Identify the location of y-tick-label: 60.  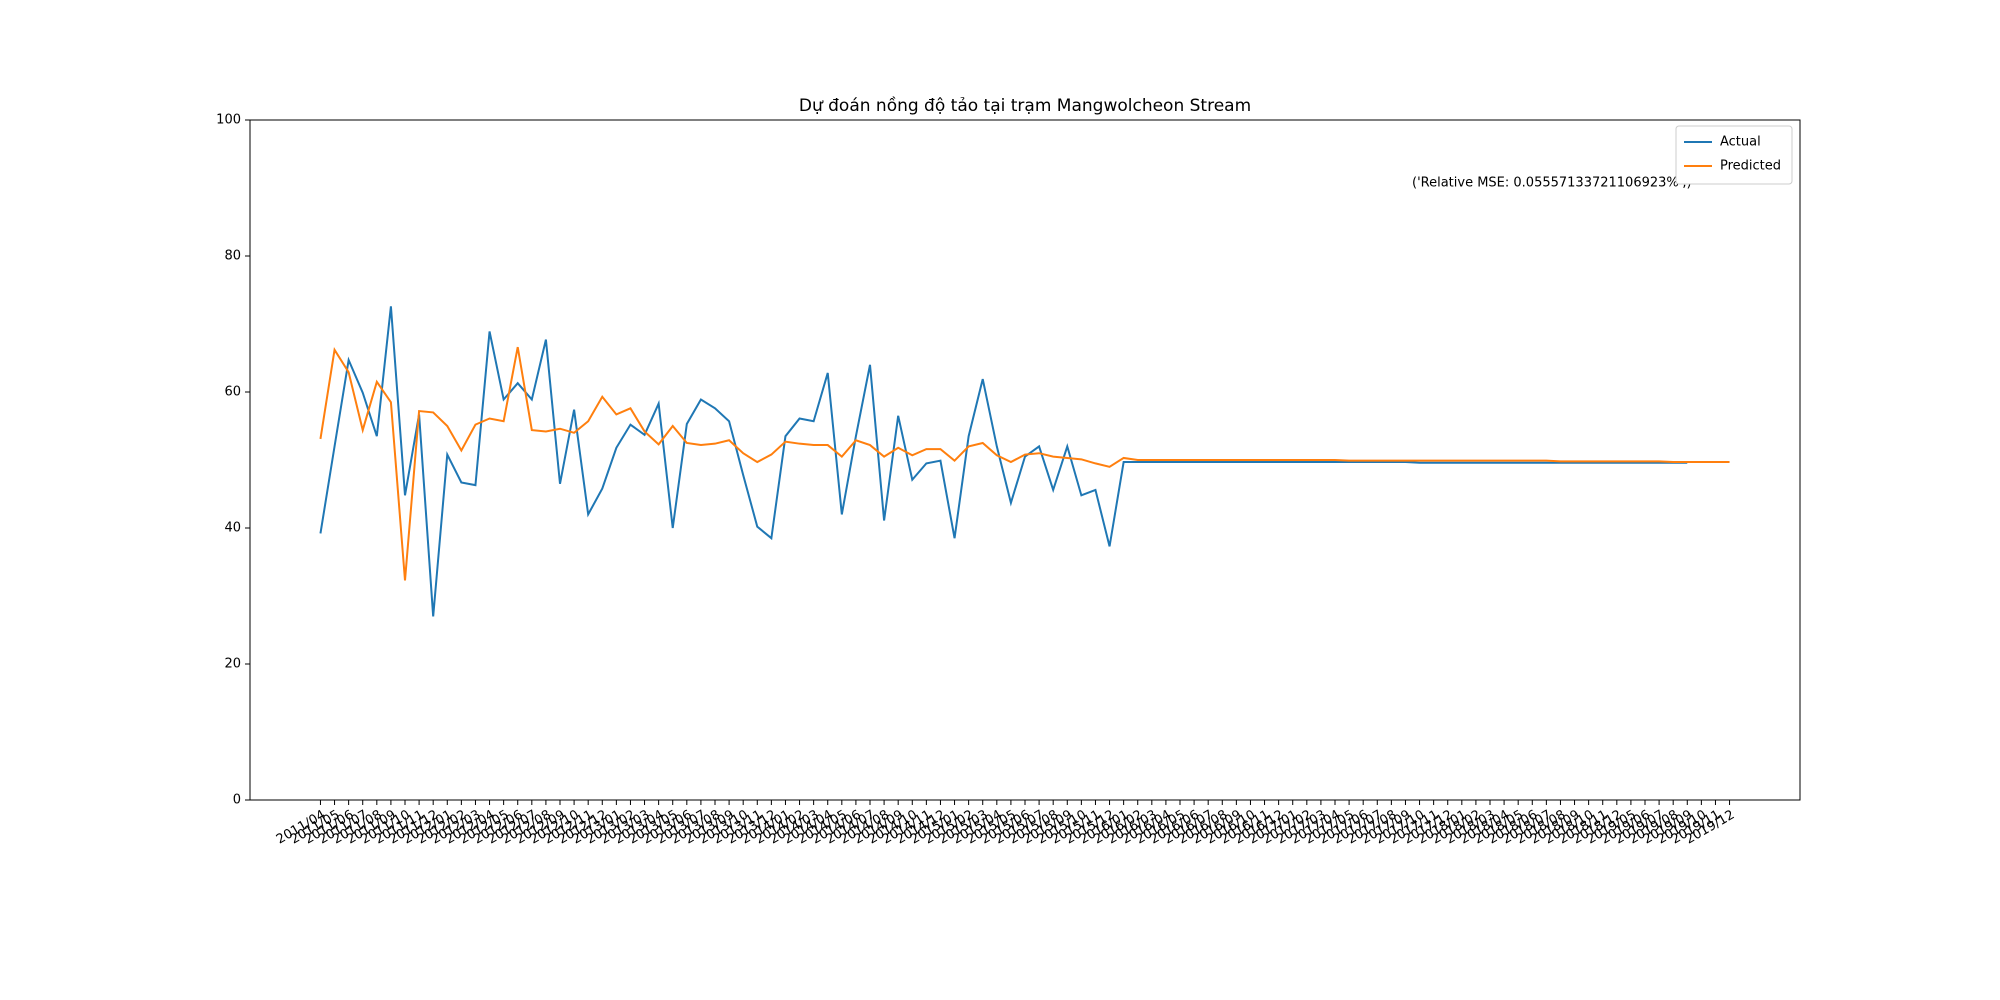
(232, 392).